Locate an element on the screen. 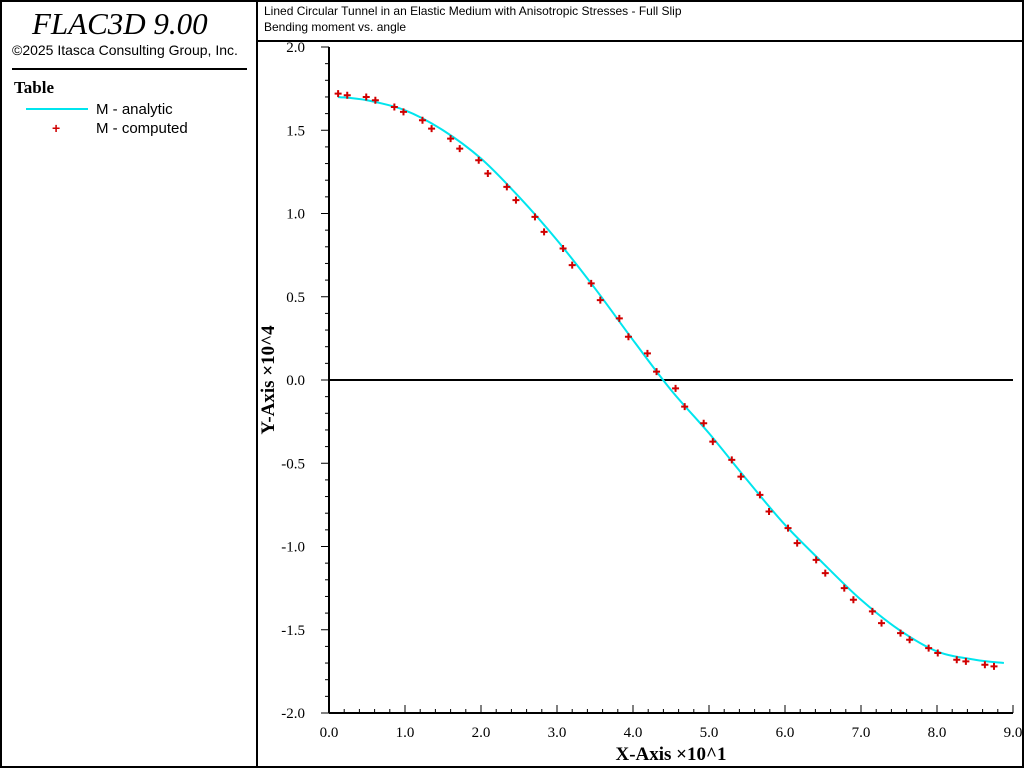 This screenshot has height=768, width=1024. y-tick-label: -0.5 is located at coordinates (293, 464).